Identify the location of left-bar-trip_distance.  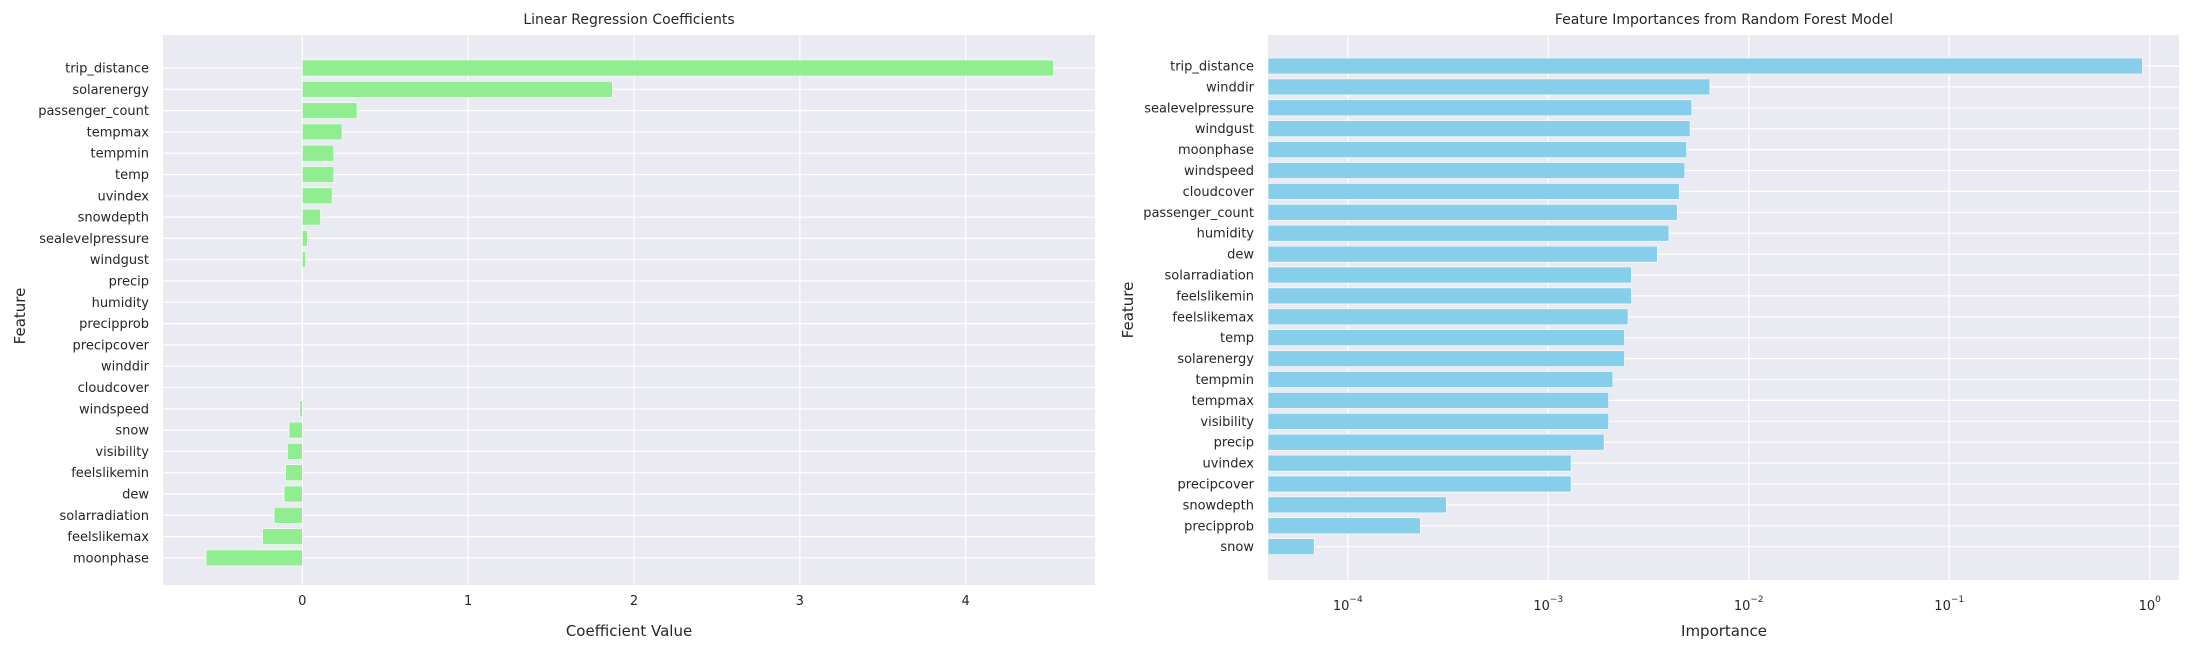
(678, 68).